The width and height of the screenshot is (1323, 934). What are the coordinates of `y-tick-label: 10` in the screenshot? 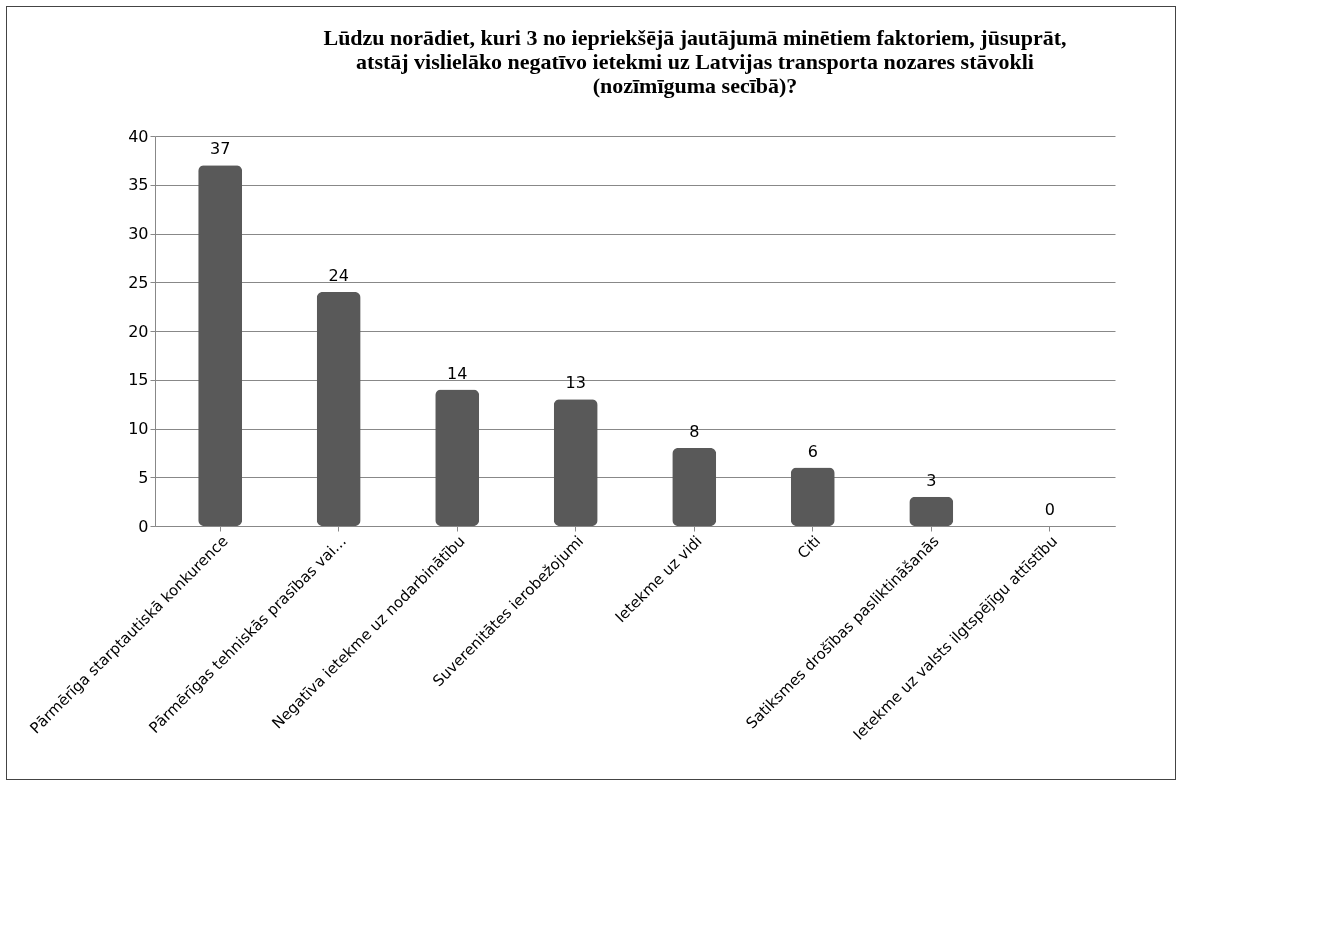 It's located at (138, 428).